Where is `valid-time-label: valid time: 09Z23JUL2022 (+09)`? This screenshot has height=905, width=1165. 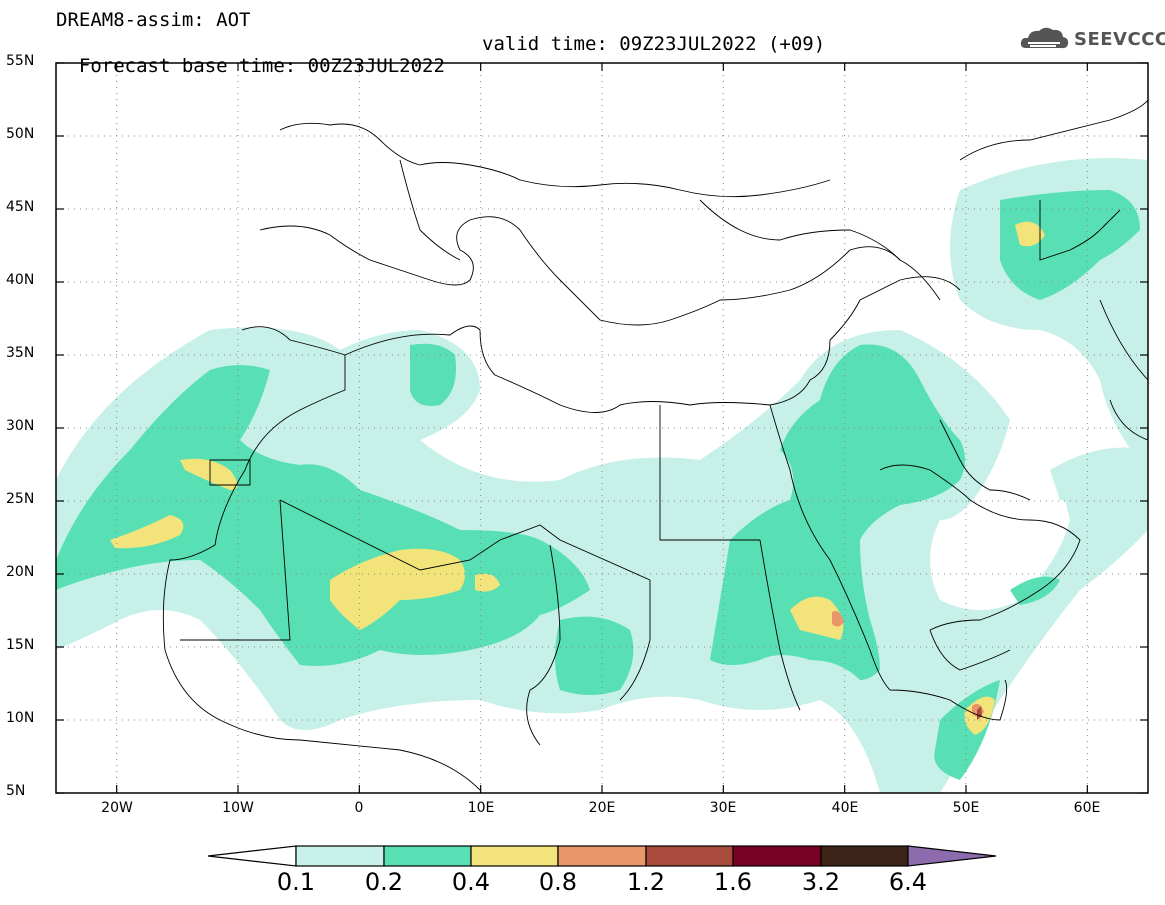 valid-time-label: valid time: 09Z23JUL2022 (+09) is located at coordinates (654, 44).